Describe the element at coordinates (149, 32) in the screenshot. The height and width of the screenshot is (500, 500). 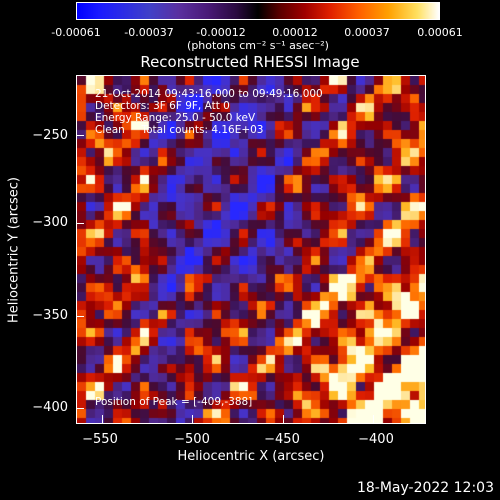
I see `colorbar-tick: -0.00037` at that location.